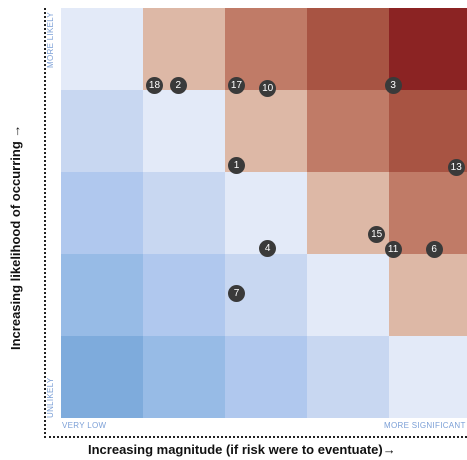  I want to click on risk-marker-1: 1, so click(236, 165).